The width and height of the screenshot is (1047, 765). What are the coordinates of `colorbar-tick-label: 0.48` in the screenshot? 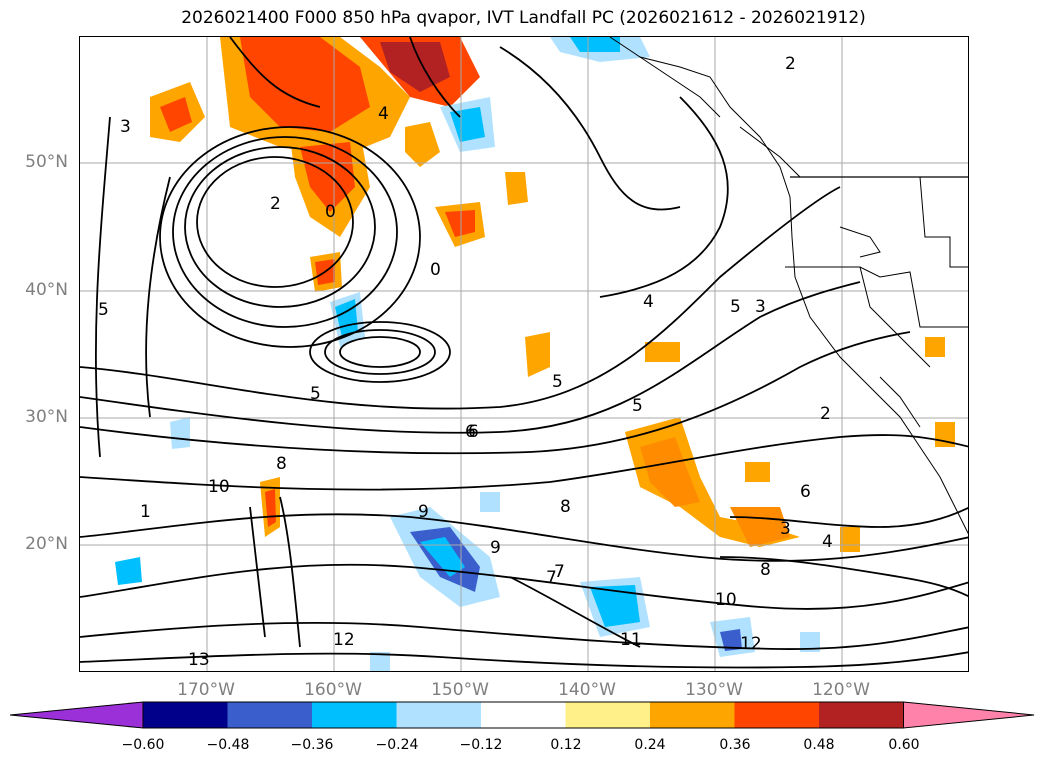 It's located at (819, 745).